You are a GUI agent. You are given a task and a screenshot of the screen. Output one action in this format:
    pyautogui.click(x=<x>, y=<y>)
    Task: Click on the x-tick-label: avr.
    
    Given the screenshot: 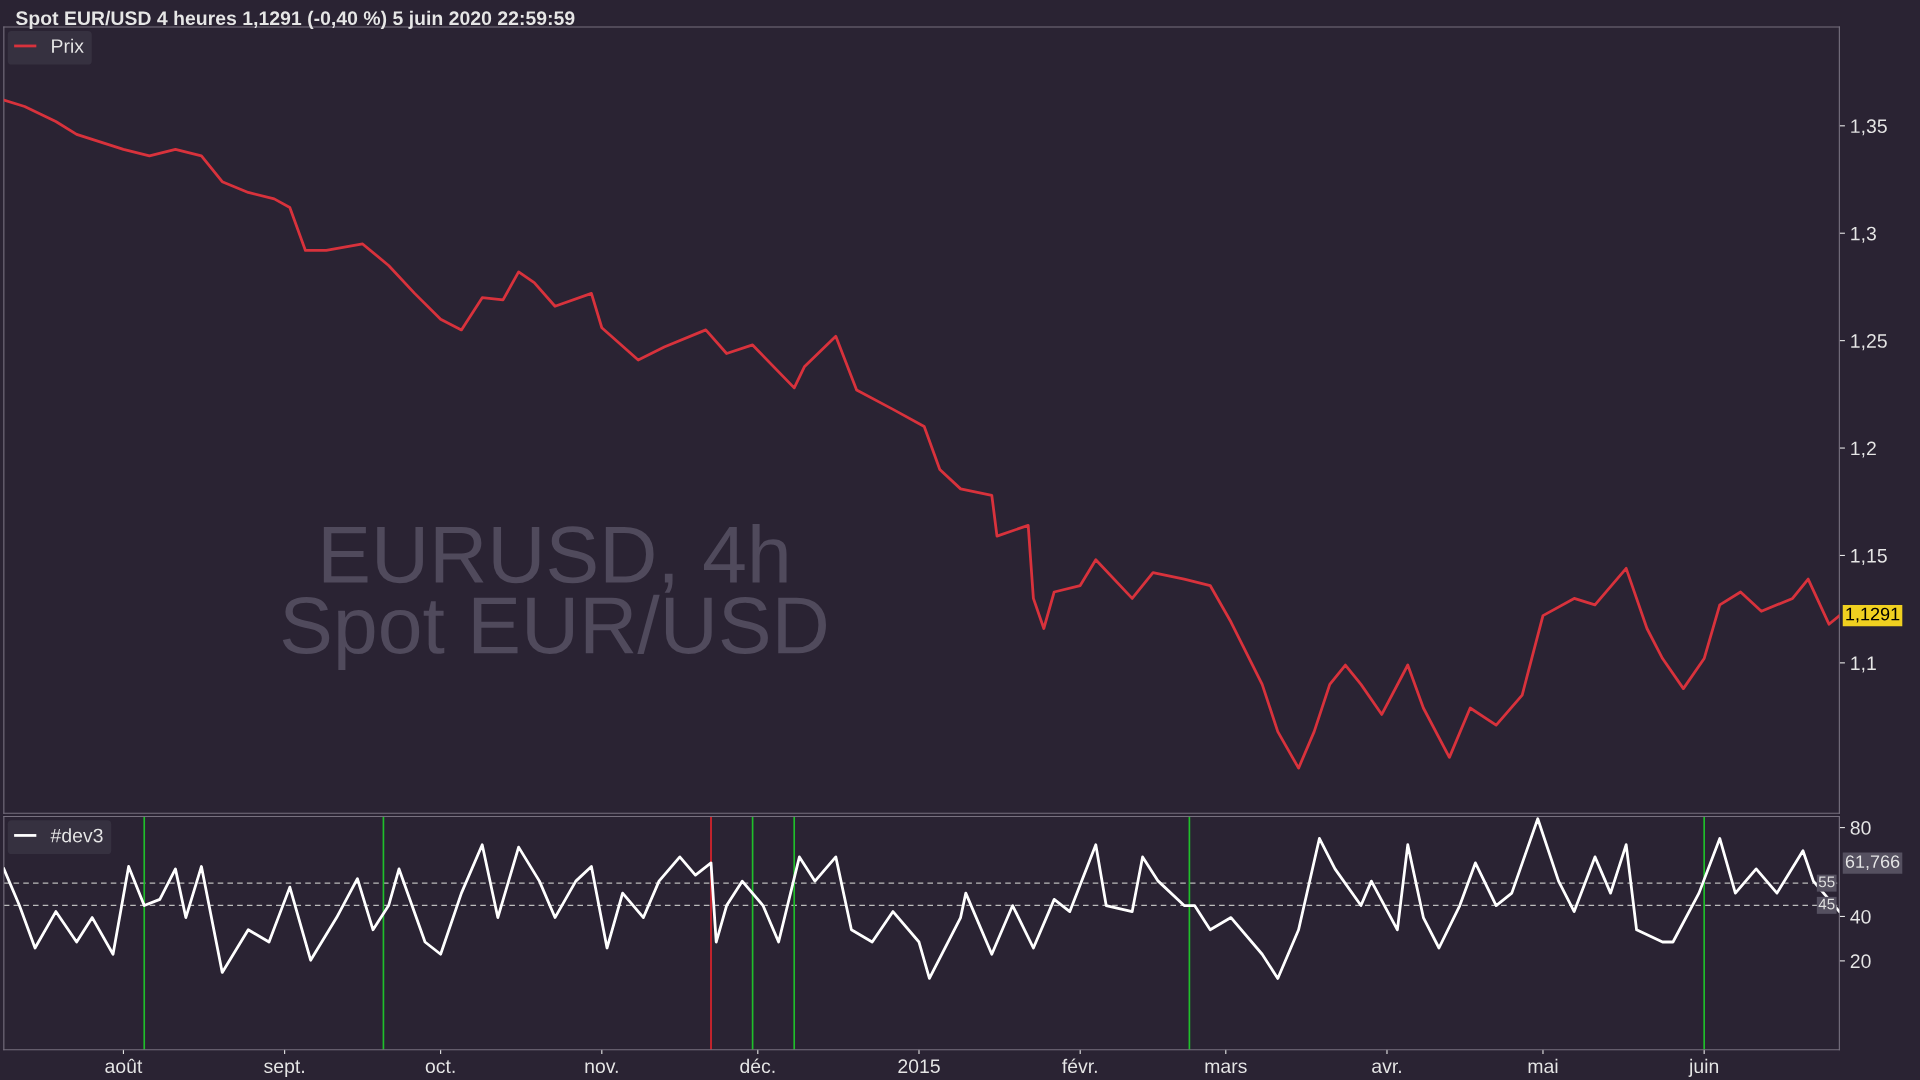 What is the action you would take?
    pyautogui.click(x=1386, y=1068)
    